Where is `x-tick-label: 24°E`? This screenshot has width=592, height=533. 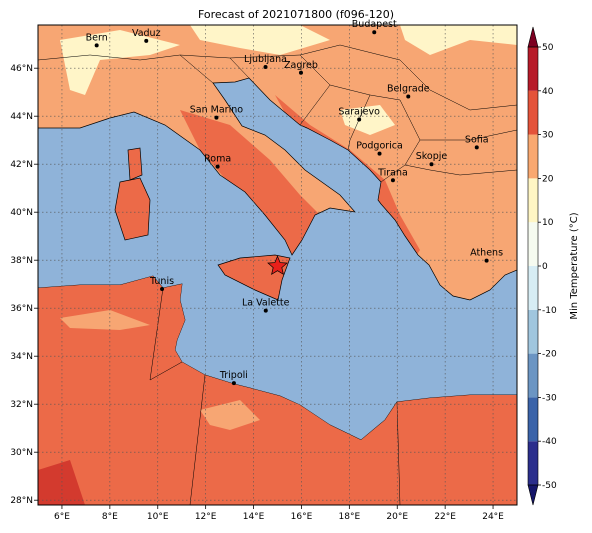 x-tick-label: 24°E is located at coordinates (493, 517).